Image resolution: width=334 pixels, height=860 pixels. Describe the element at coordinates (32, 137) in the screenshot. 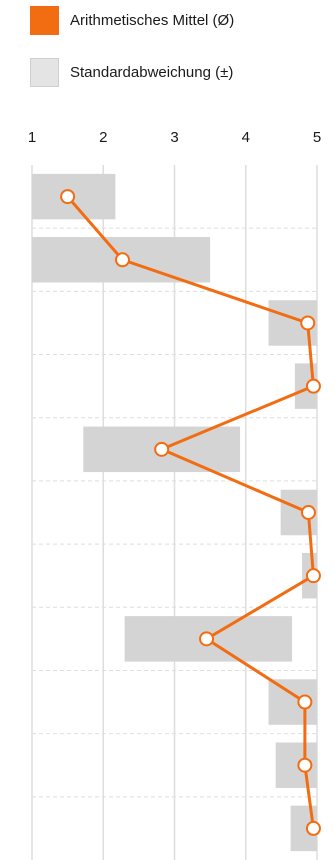

I see `x-tick-label: 1` at that location.